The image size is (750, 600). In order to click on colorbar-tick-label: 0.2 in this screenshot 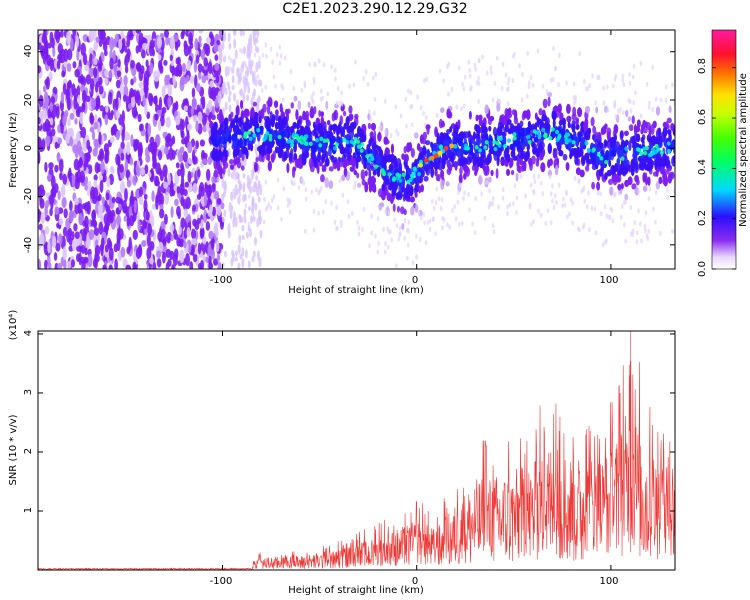, I will do `click(702, 218)`.